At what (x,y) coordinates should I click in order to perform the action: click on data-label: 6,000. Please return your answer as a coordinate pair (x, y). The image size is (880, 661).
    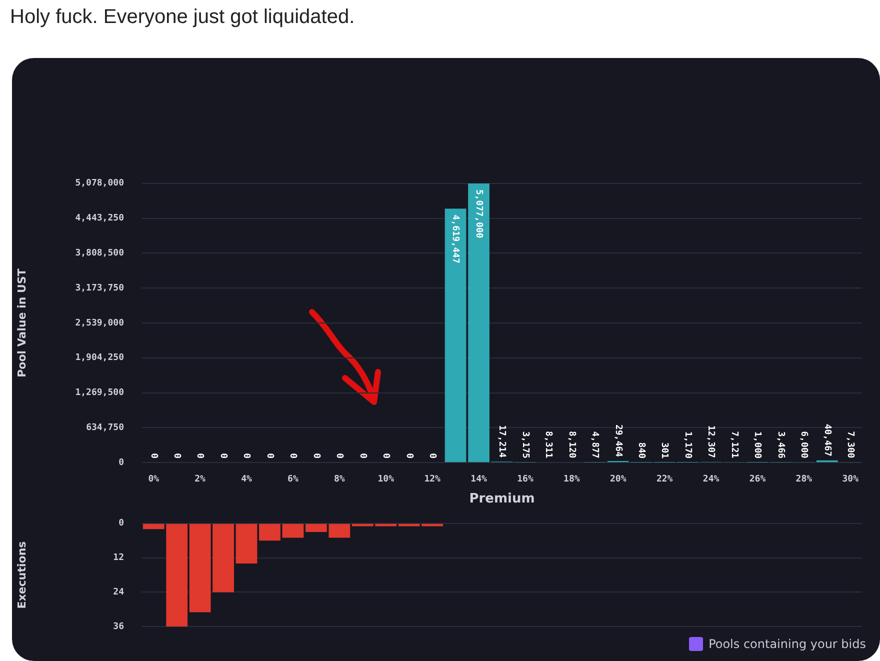
    Looking at the image, I should click on (803, 444).